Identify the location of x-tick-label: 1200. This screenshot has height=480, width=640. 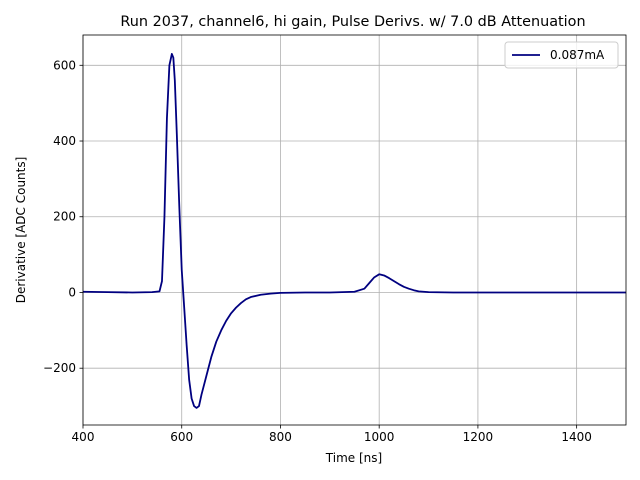
(478, 437).